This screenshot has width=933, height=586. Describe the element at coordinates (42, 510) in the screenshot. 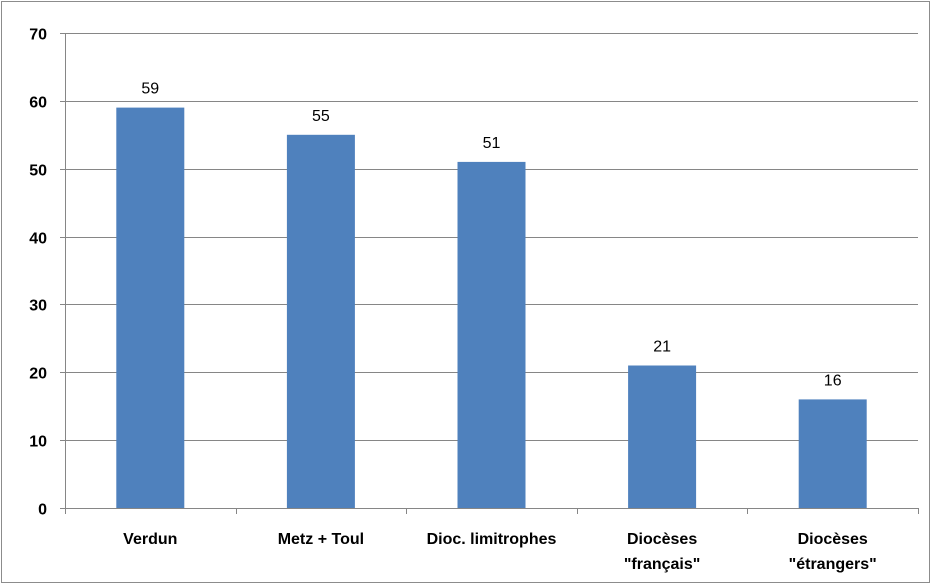

I see `y-tick-label: 0` at that location.